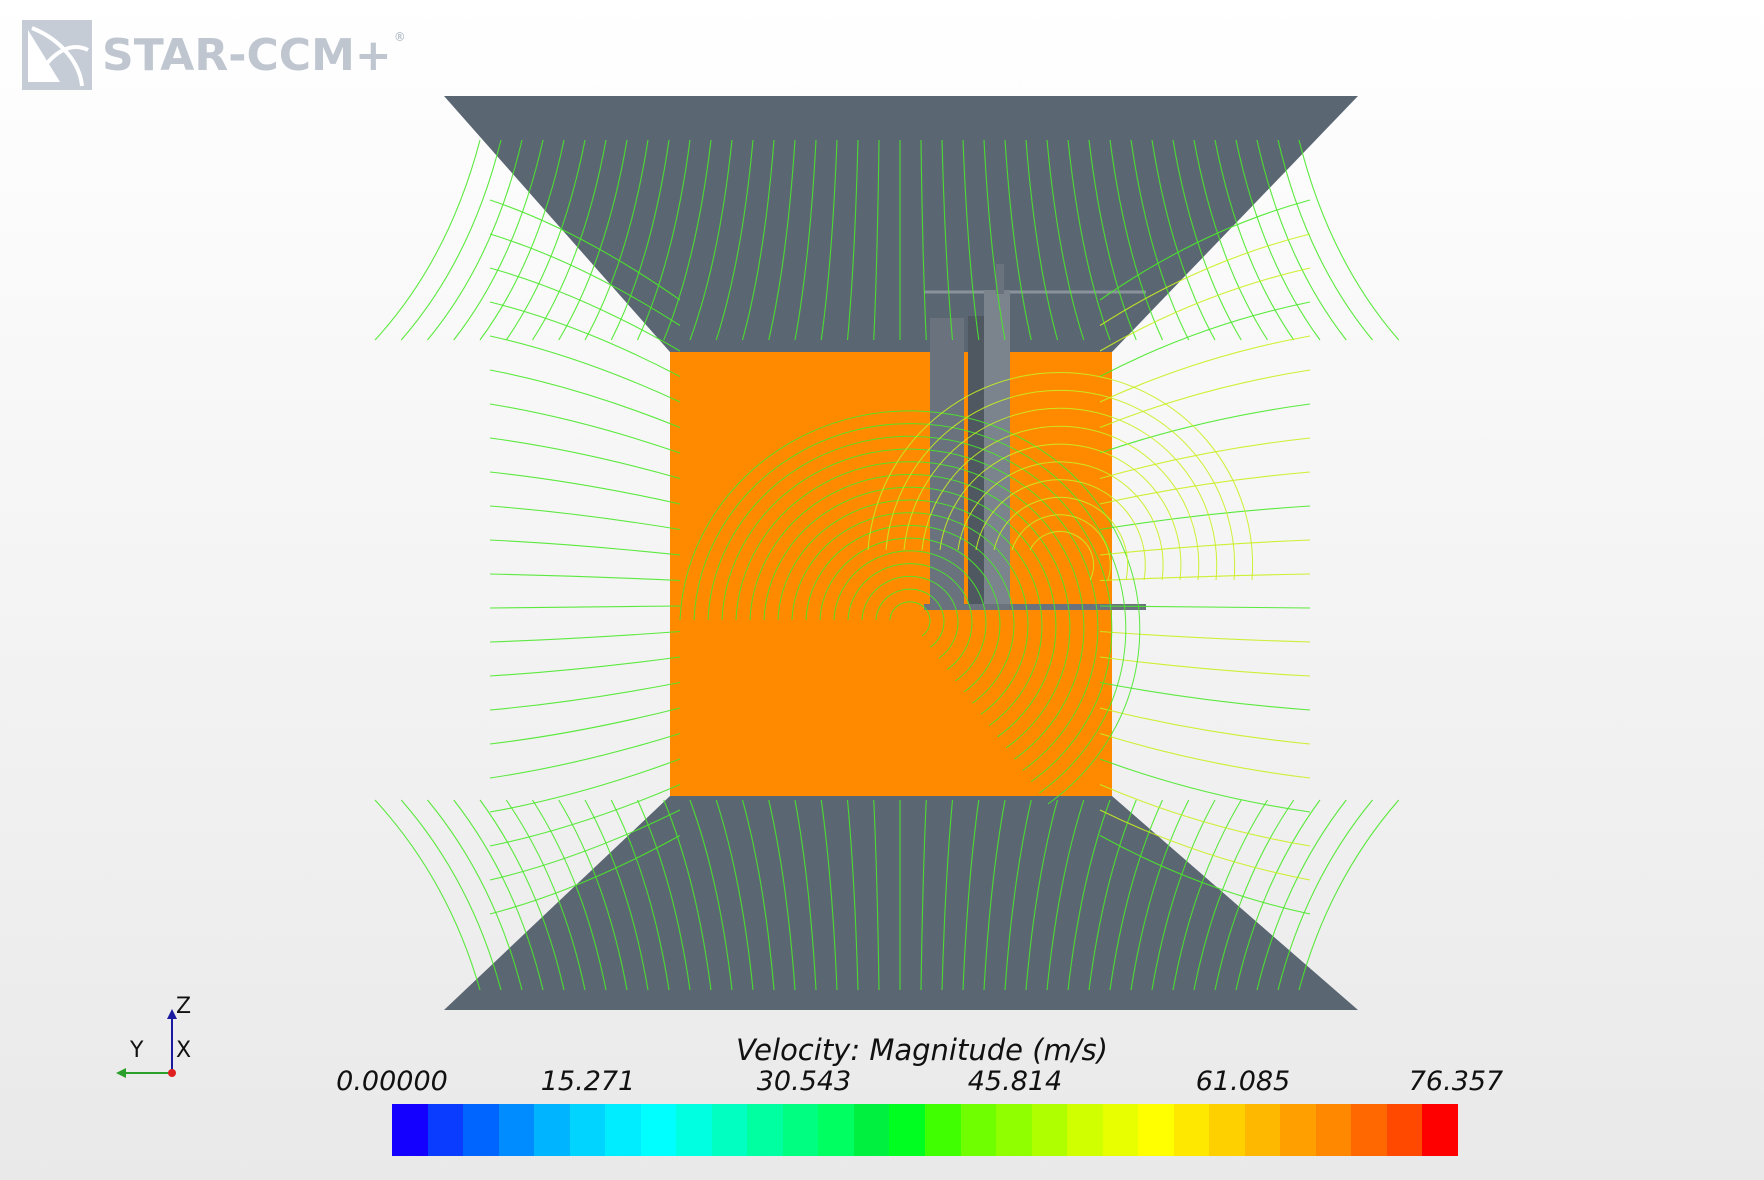 Image resolution: width=1764 pixels, height=1180 pixels. Describe the element at coordinates (183, 1007) in the screenshot. I see `axis-z-label: Z` at that location.